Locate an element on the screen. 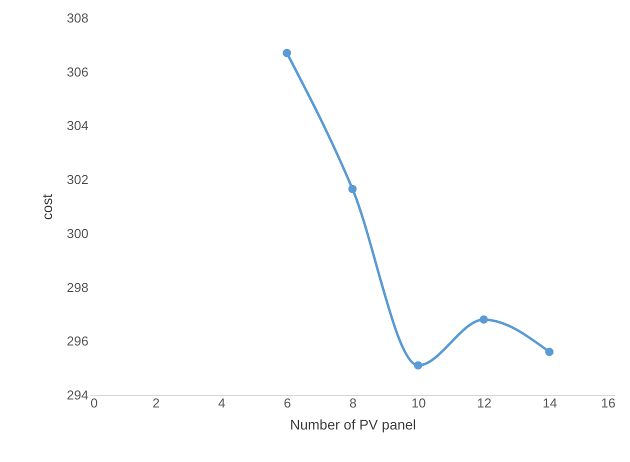 Image resolution: width=630 pixels, height=462 pixels. y-tick-label: 298 is located at coordinates (77, 287).